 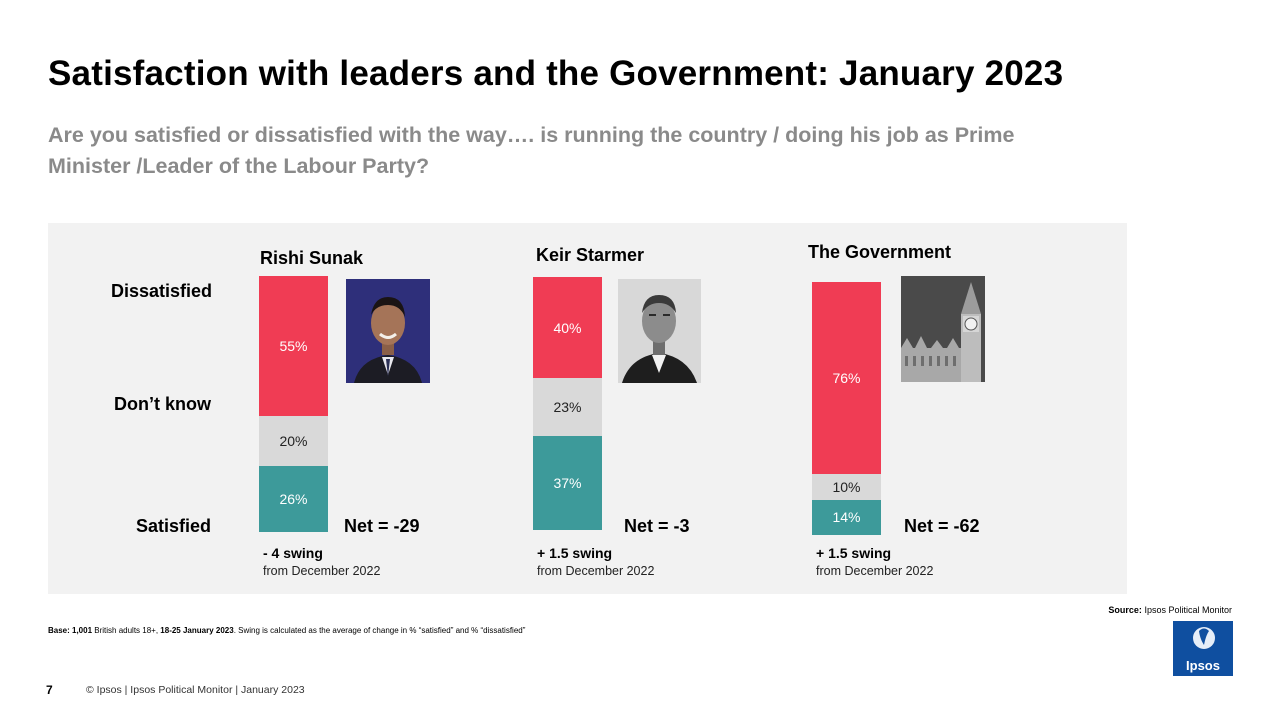 I want to click on bar-the-government-dont-know: 10%, so click(x=846, y=487).